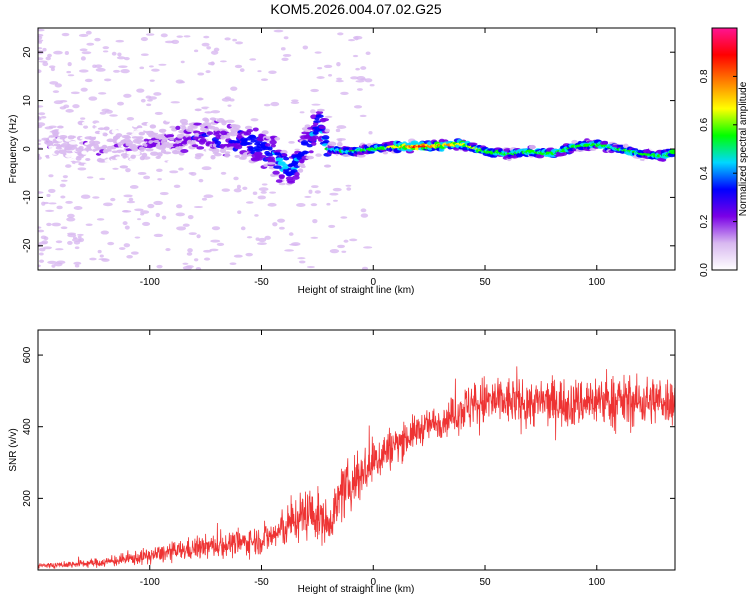  What do you see at coordinates (356, 290) in the screenshot?
I see `spectrogram-x-label: Height of straight line (km)` at bounding box center [356, 290].